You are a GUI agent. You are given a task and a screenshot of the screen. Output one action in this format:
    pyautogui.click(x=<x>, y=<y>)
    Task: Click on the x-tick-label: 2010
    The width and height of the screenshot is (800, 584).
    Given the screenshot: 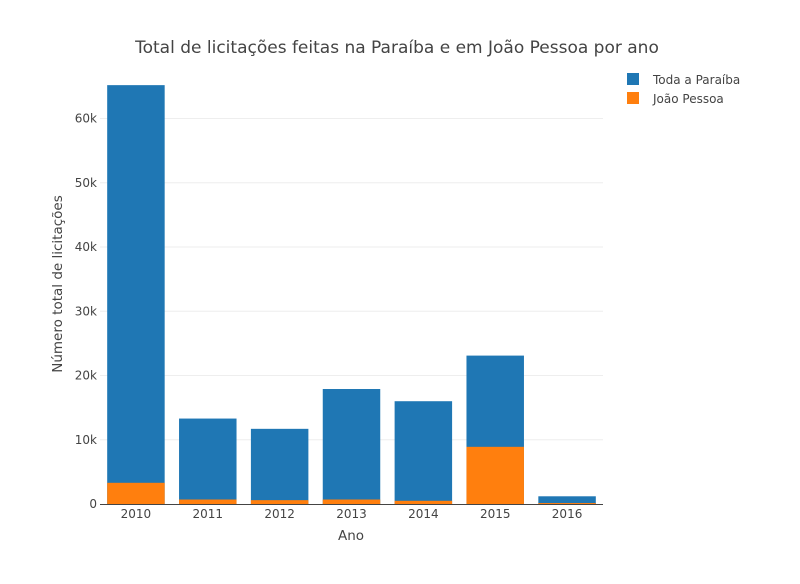 What is the action you would take?
    pyautogui.click(x=136, y=514)
    